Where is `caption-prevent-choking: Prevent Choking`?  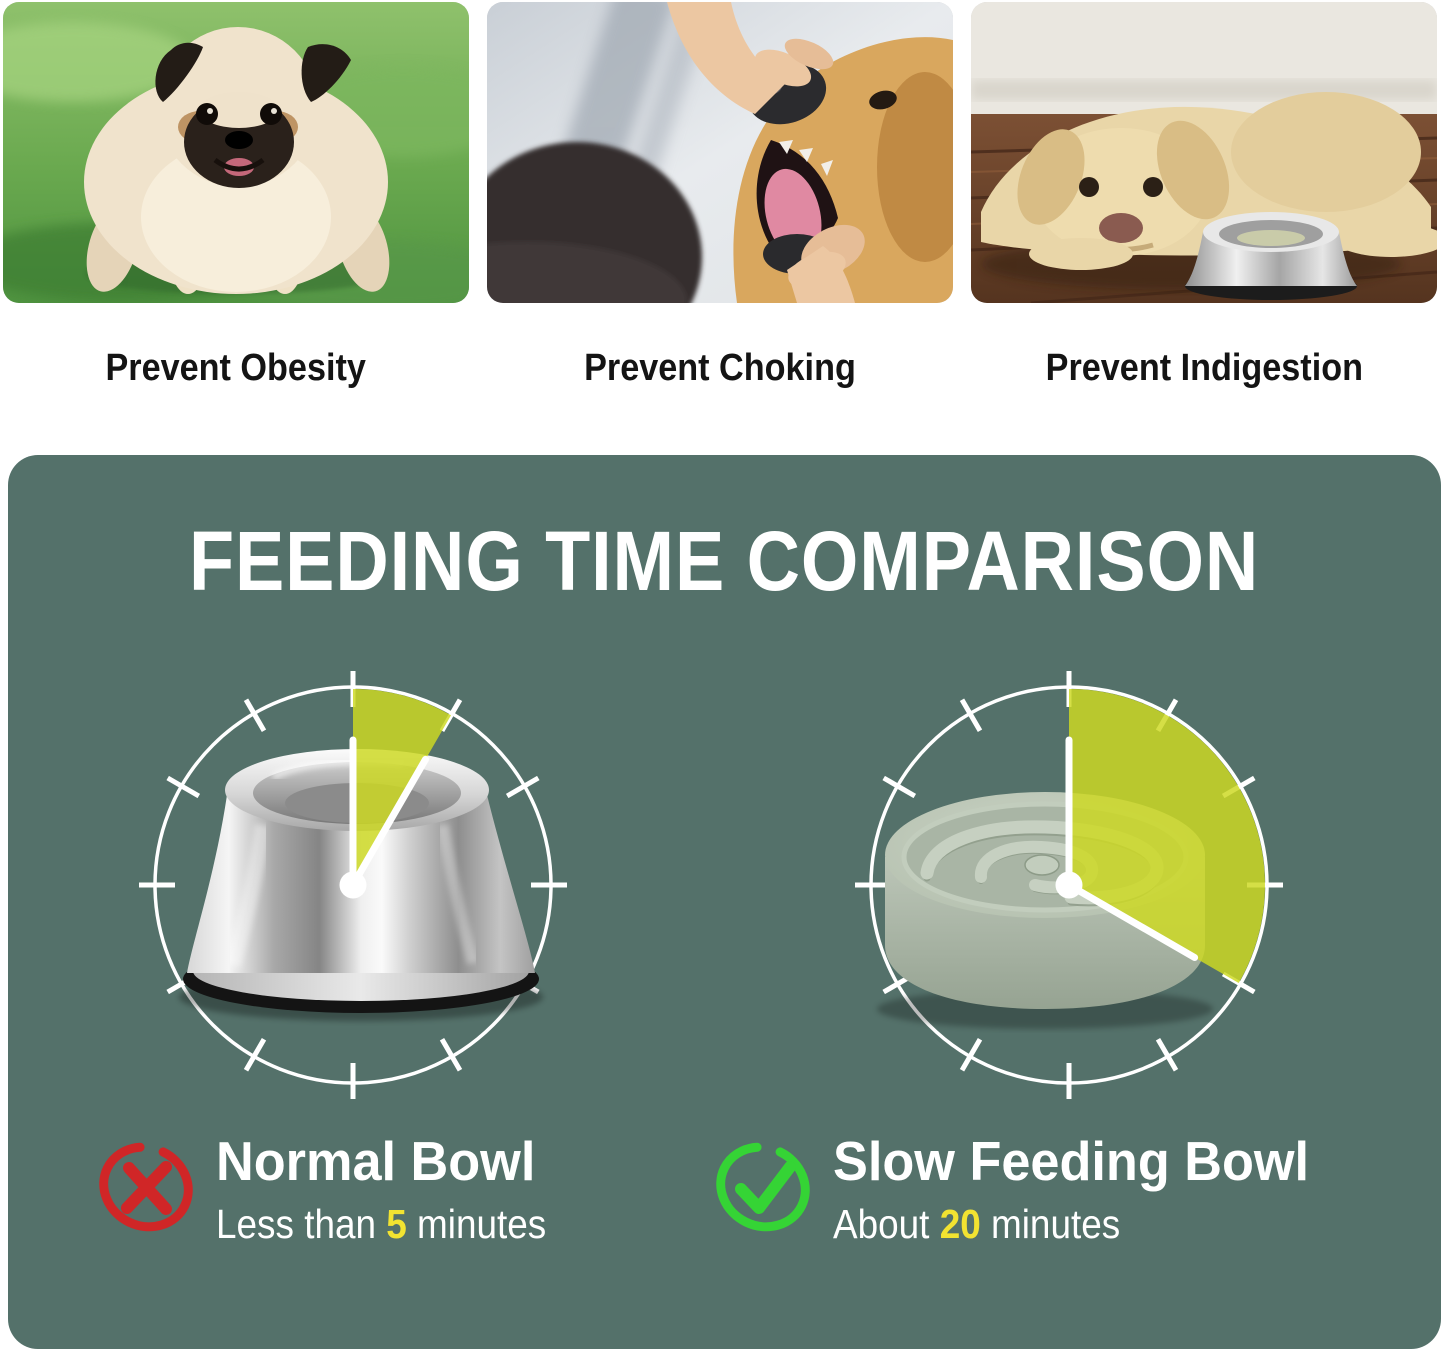 caption-prevent-choking: Prevent Choking is located at coordinates (720, 368).